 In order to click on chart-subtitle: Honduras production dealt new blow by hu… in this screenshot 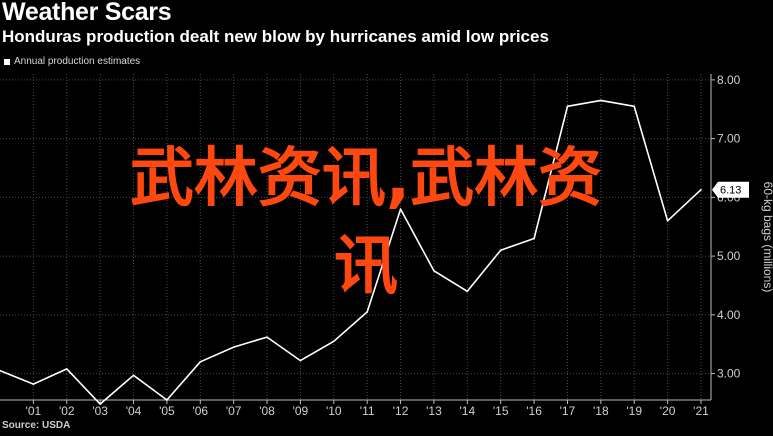, I will do `click(275, 36)`.